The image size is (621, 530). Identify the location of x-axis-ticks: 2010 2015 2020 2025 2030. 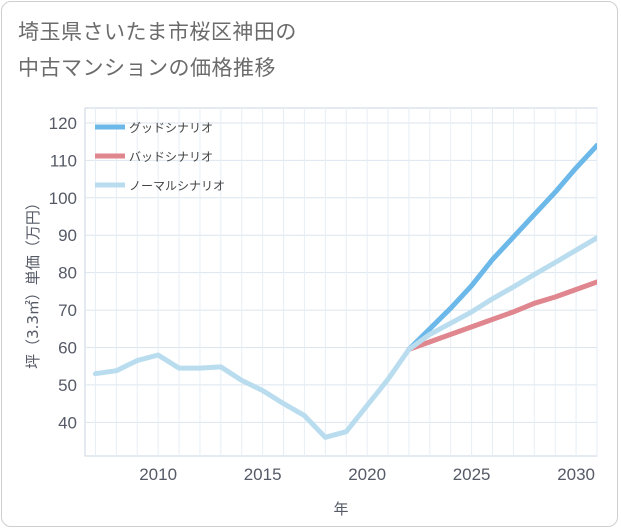
(367, 474).